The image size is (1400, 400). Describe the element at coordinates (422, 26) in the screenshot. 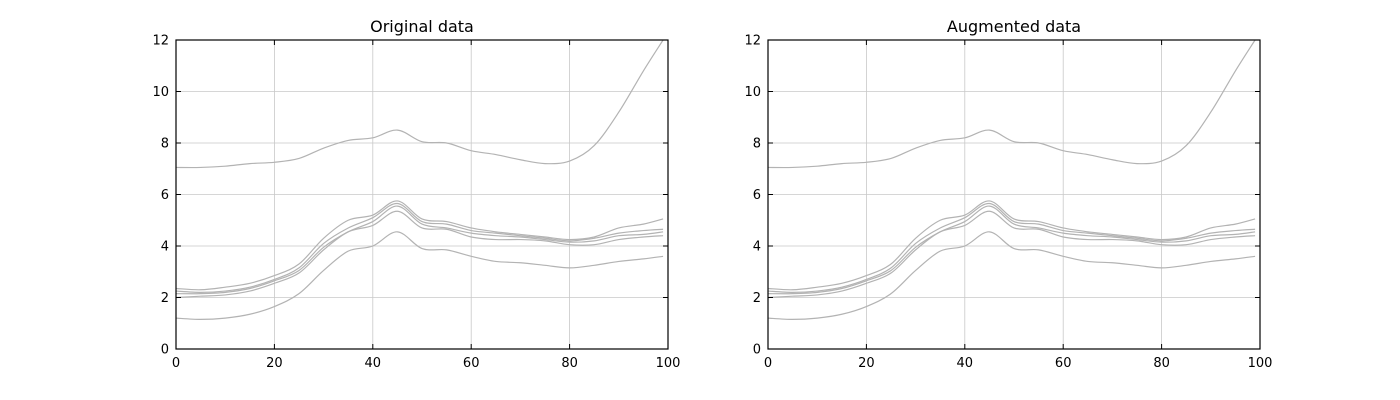

I see `chart-title: Original data` at that location.